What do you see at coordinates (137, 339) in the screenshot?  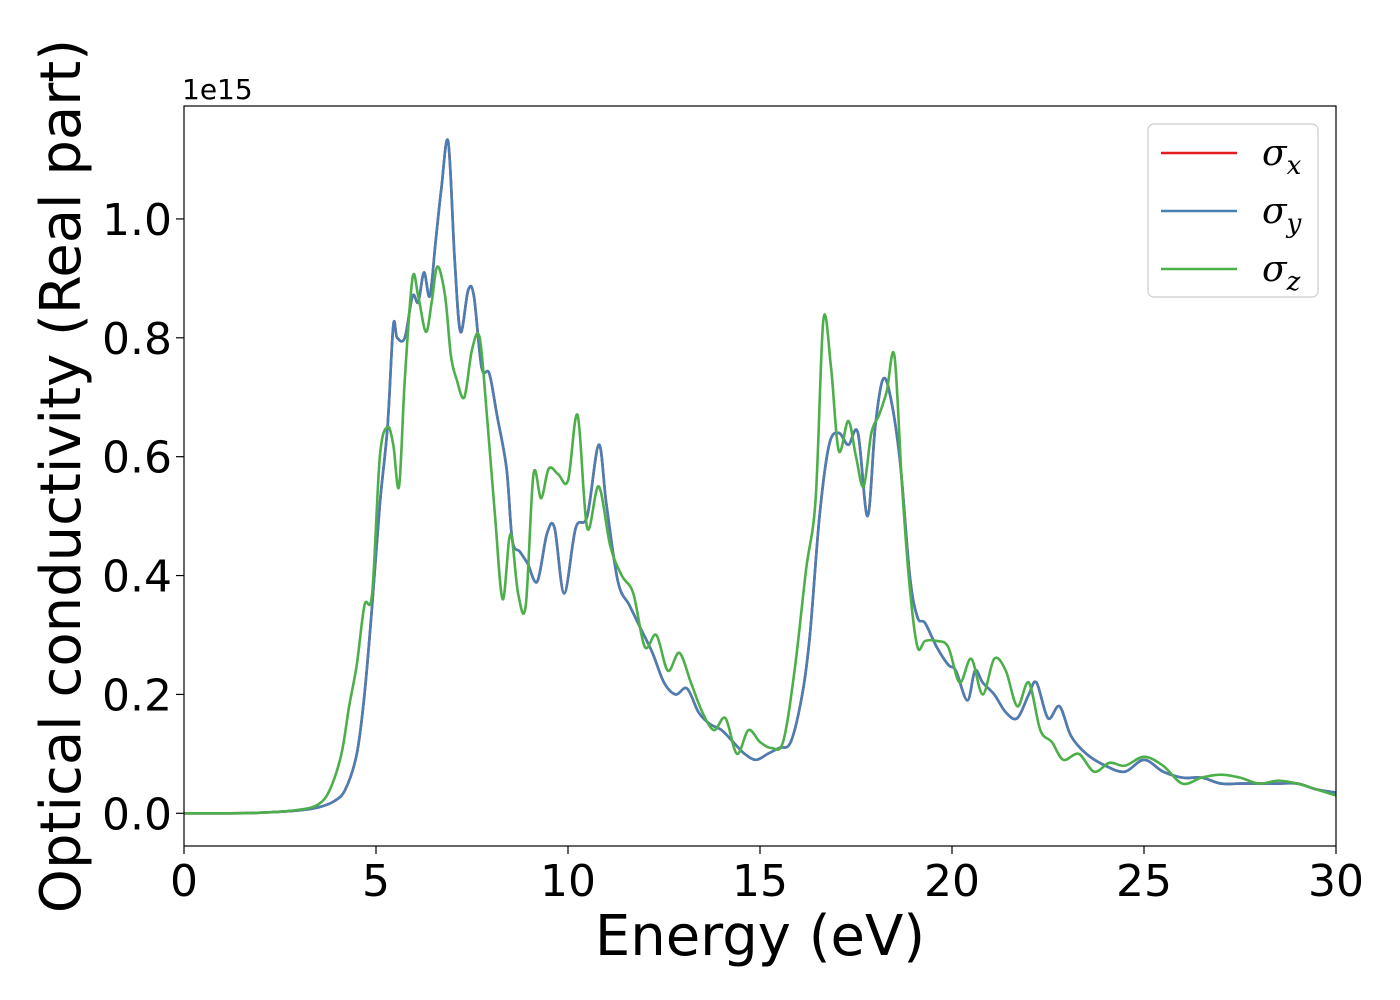 I see `y-tick-label: 0.8` at bounding box center [137, 339].